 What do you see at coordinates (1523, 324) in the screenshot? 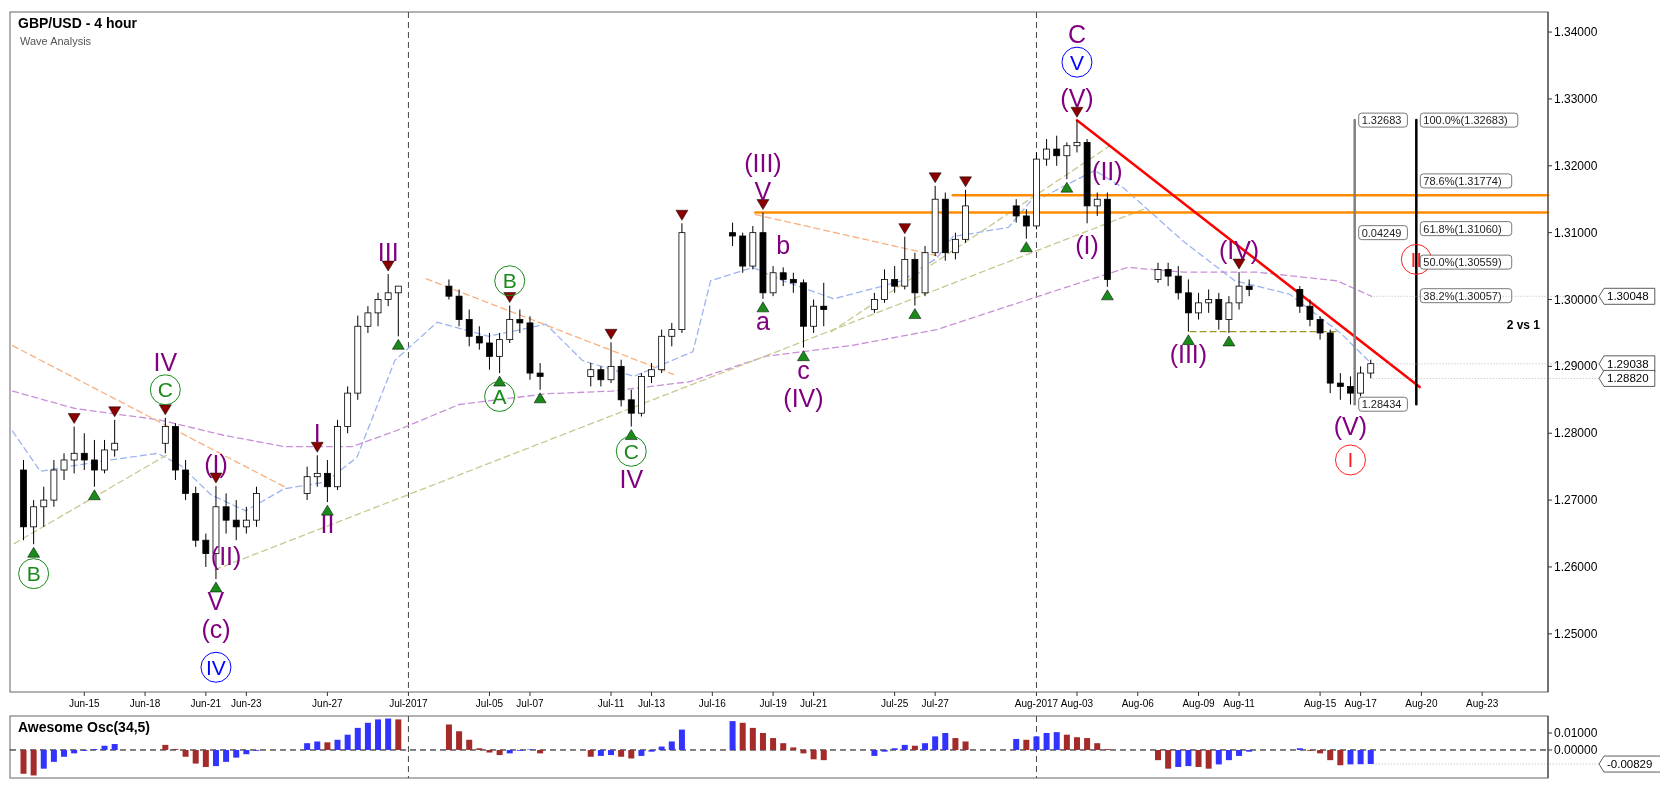
I see `annotation: 2 vs 1` at bounding box center [1523, 324].